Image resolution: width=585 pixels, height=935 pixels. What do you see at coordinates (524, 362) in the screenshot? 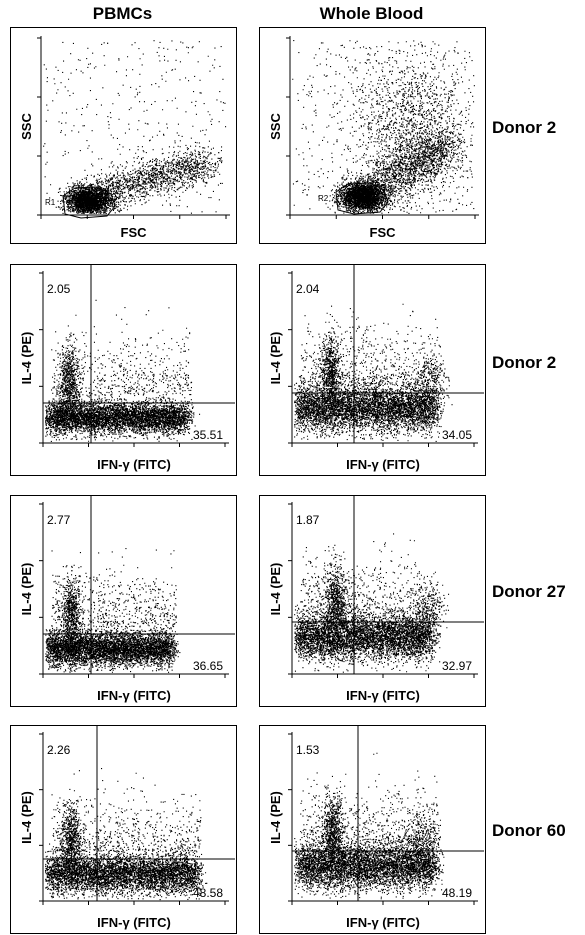
I see `row-label-donor-2-cytokine: Donor 2` at bounding box center [524, 362].